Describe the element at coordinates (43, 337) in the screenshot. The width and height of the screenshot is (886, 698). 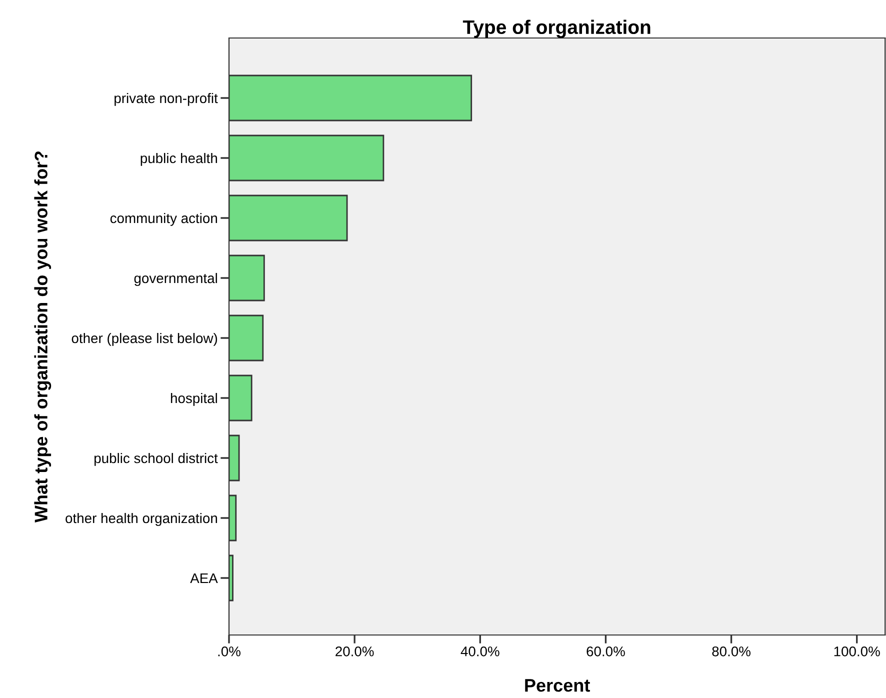
I see `y-axis-title: What type of organization do you work for?` at that location.